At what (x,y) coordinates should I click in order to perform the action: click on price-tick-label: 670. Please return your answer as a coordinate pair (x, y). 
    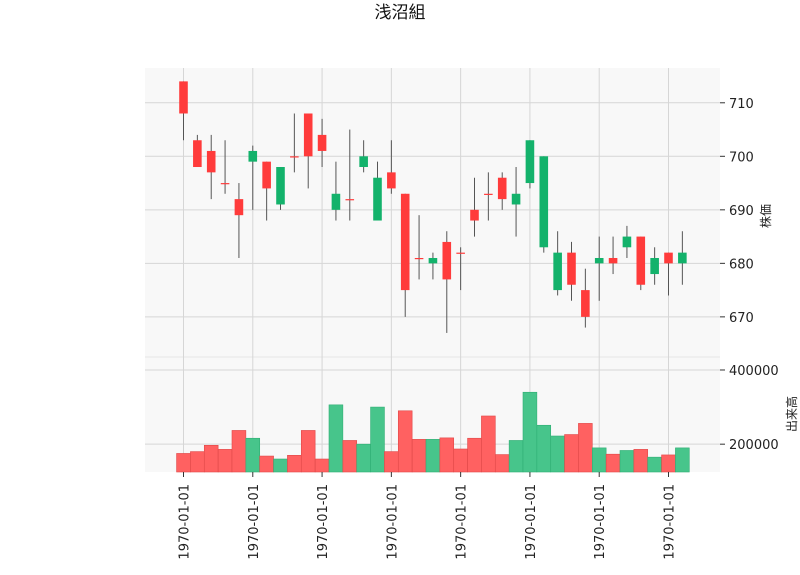
    Looking at the image, I should click on (741, 318).